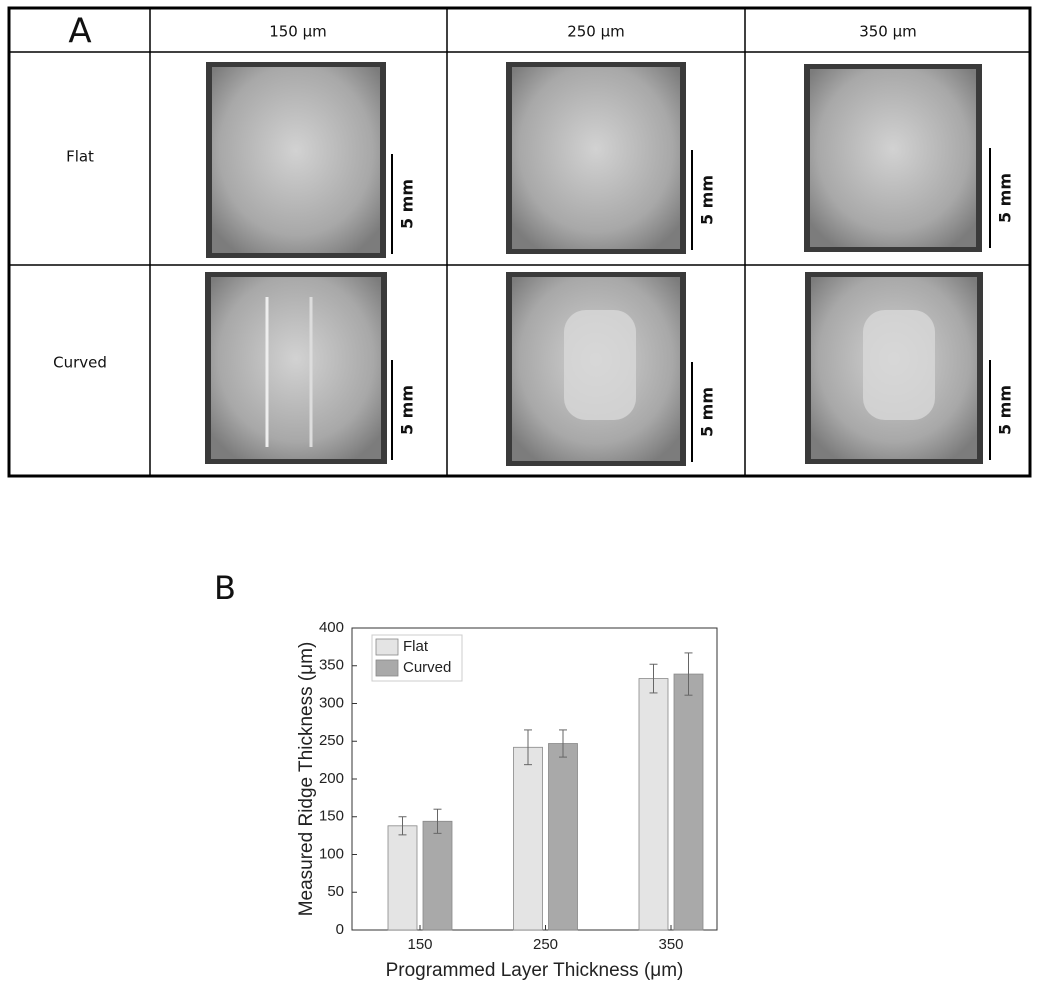 This screenshot has height=990, width=1050. What do you see at coordinates (225, 588) in the screenshot?
I see `panel-label: B` at bounding box center [225, 588].